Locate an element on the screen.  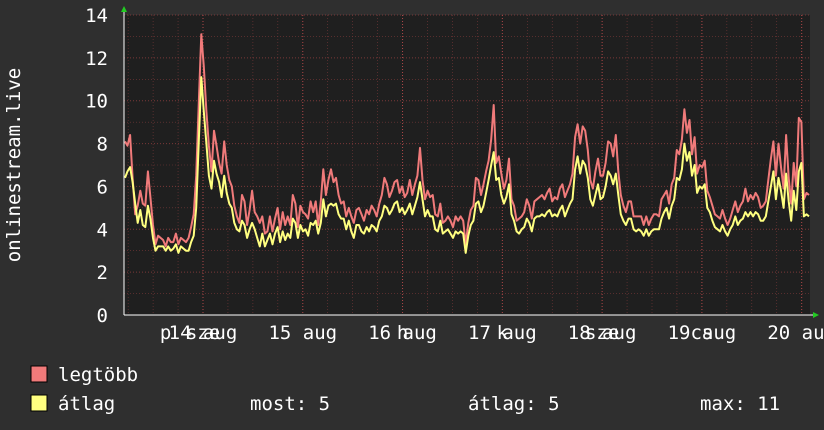
x-tick-label: k is located at coordinates (503, 333).